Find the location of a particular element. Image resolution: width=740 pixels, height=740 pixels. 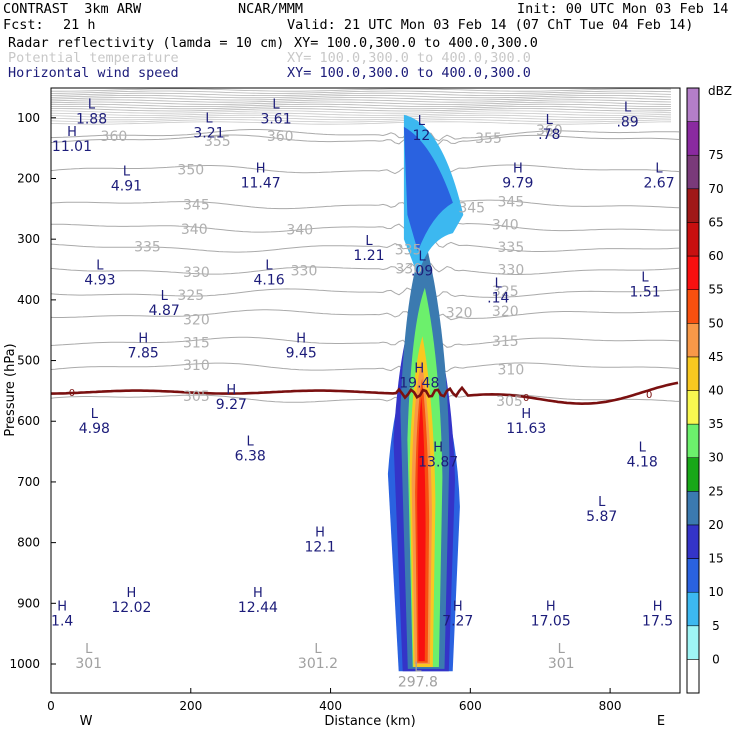

theta-label-350: 350 is located at coordinates (190, 170).